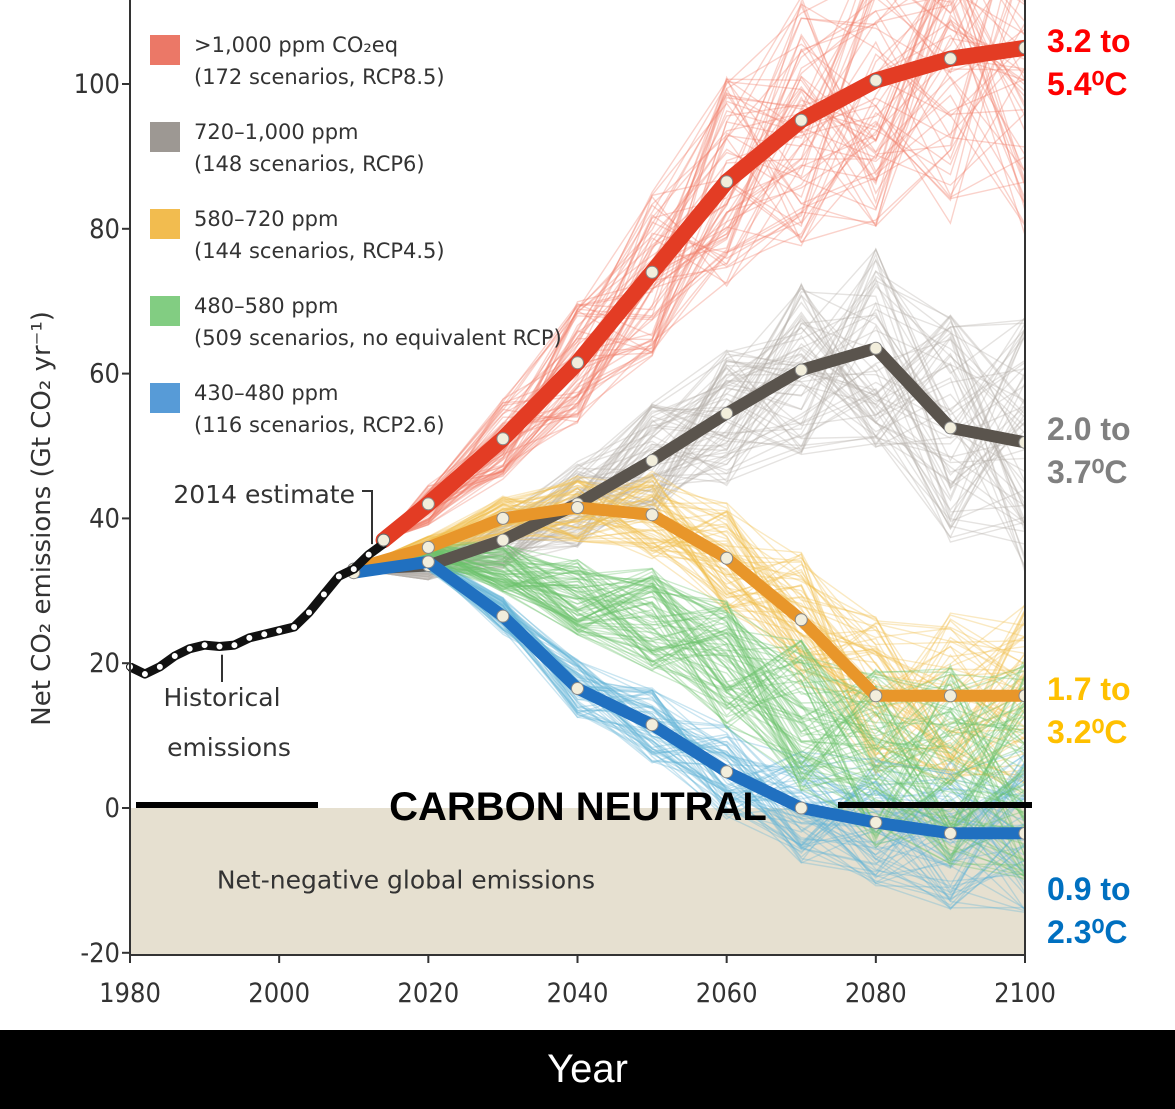 The width and height of the screenshot is (1175, 1109). What do you see at coordinates (266, 219) in the screenshot?
I see `legend-range: 580–720 ppm` at bounding box center [266, 219].